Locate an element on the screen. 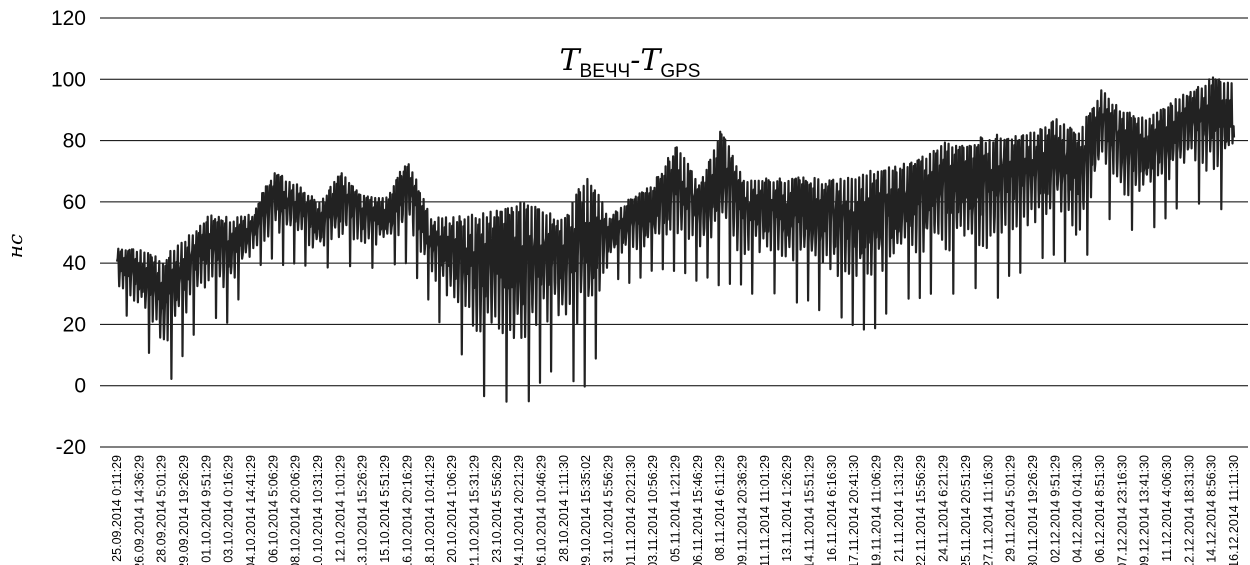 The image size is (1250, 565). x-tick-label: 07.12.2014 23:16:30 is located at coordinates (1122, 510).